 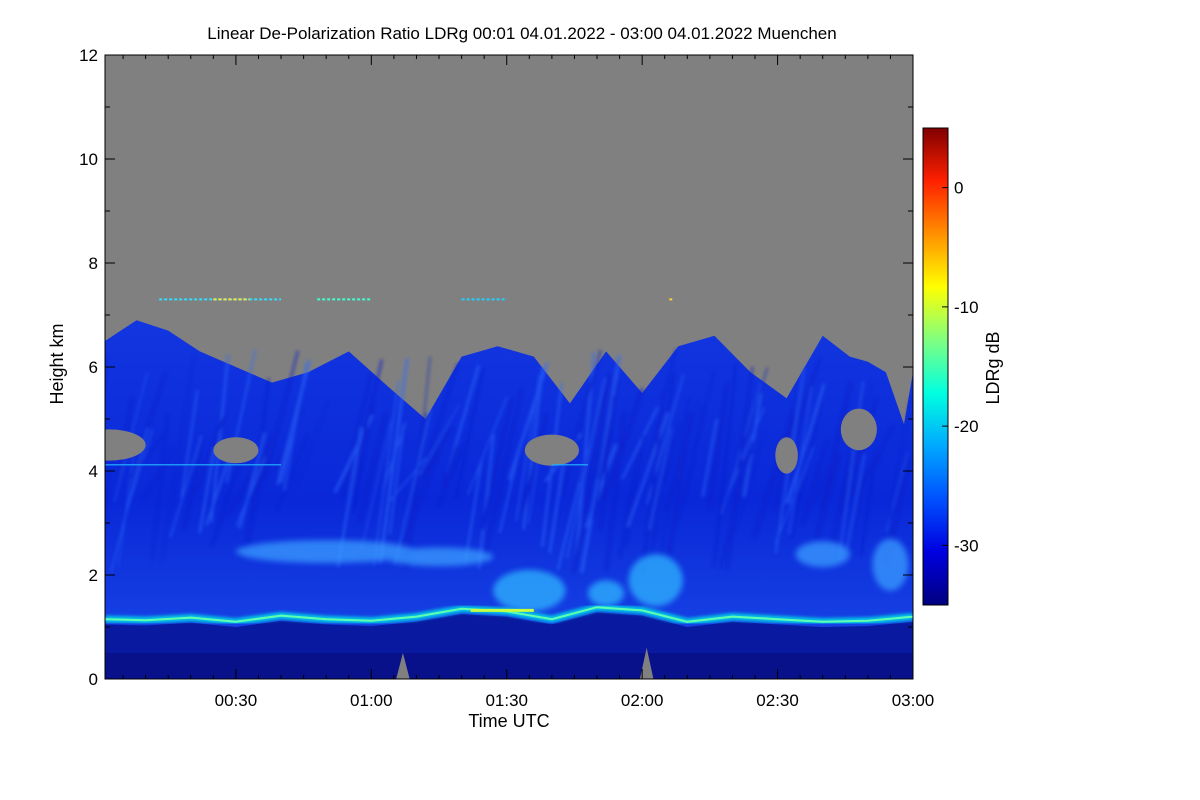 What do you see at coordinates (508, 721) in the screenshot?
I see `x-axis-label: Time UTC` at bounding box center [508, 721].